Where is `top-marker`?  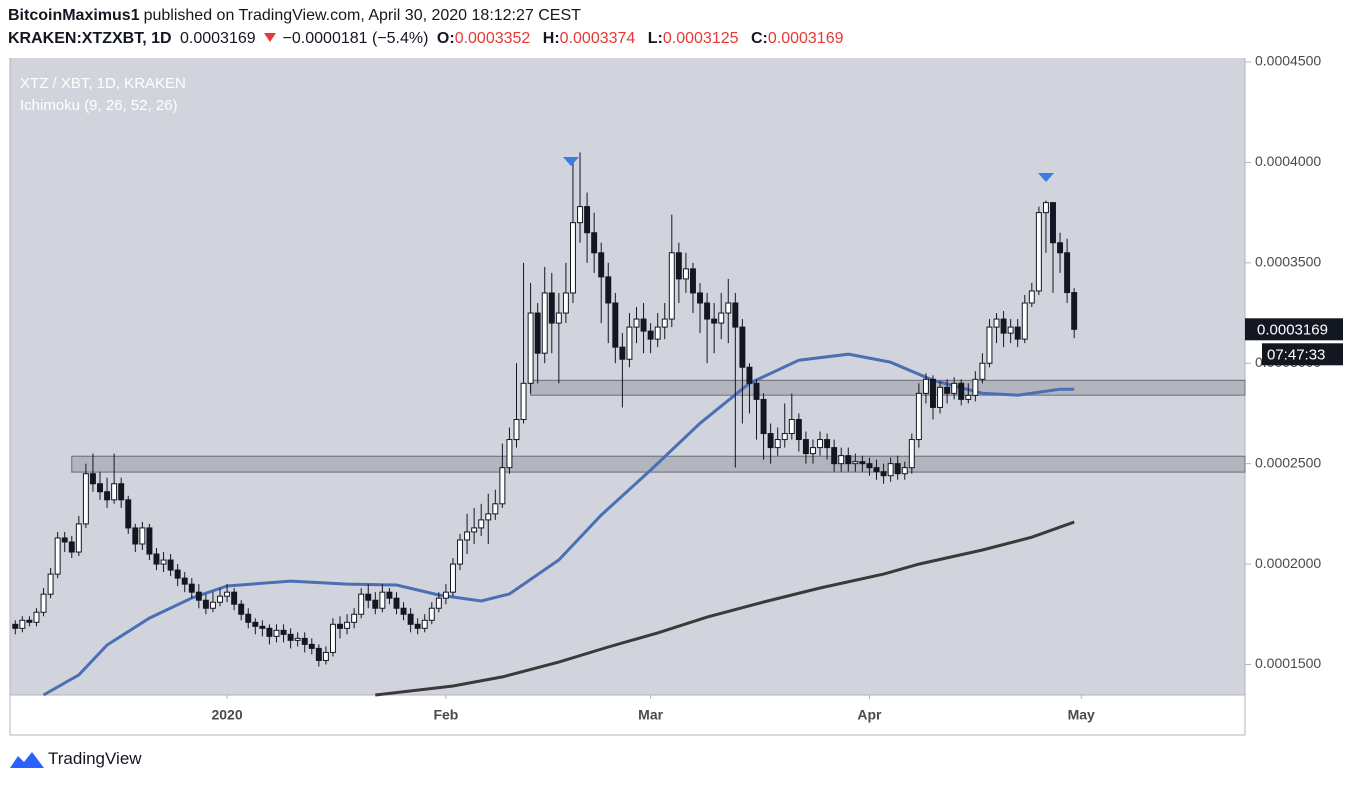
top-marker is located at coordinates (571, 161).